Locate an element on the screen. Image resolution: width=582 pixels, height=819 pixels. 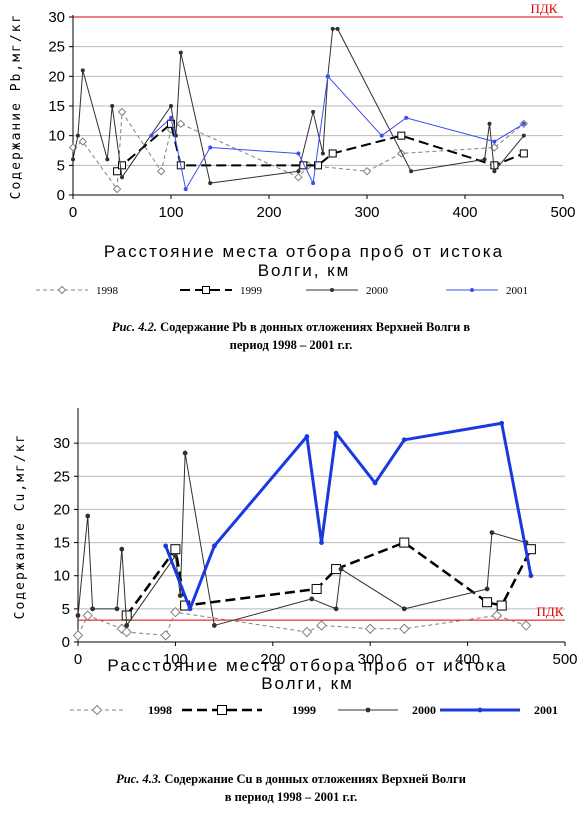
cu-legend-label-2001: 2001 is located at coordinates (546, 710).